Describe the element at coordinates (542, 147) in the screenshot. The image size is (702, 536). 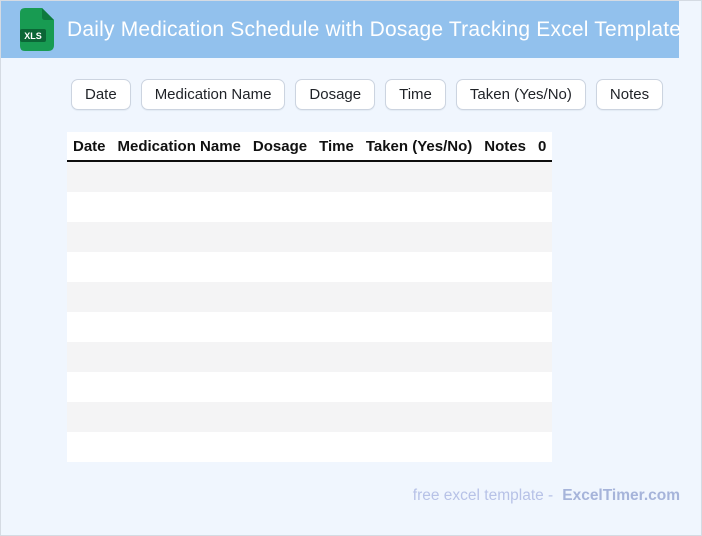
I see `column-header-0: 0` at that location.